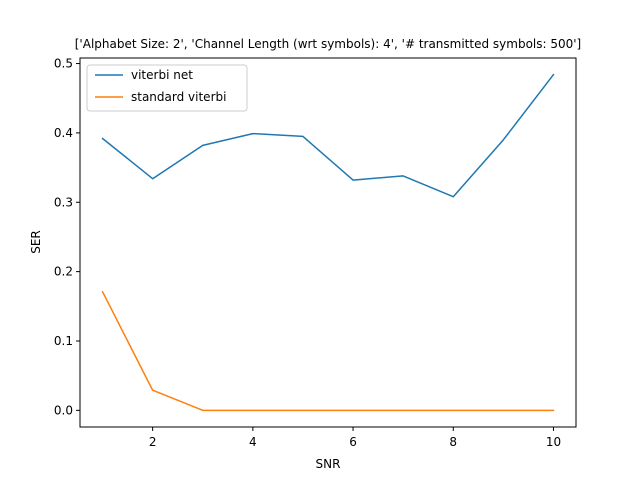  What do you see at coordinates (63, 272) in the screenshot?
I see `y-tick-label: 0.2` at bounding box center [63, 272].